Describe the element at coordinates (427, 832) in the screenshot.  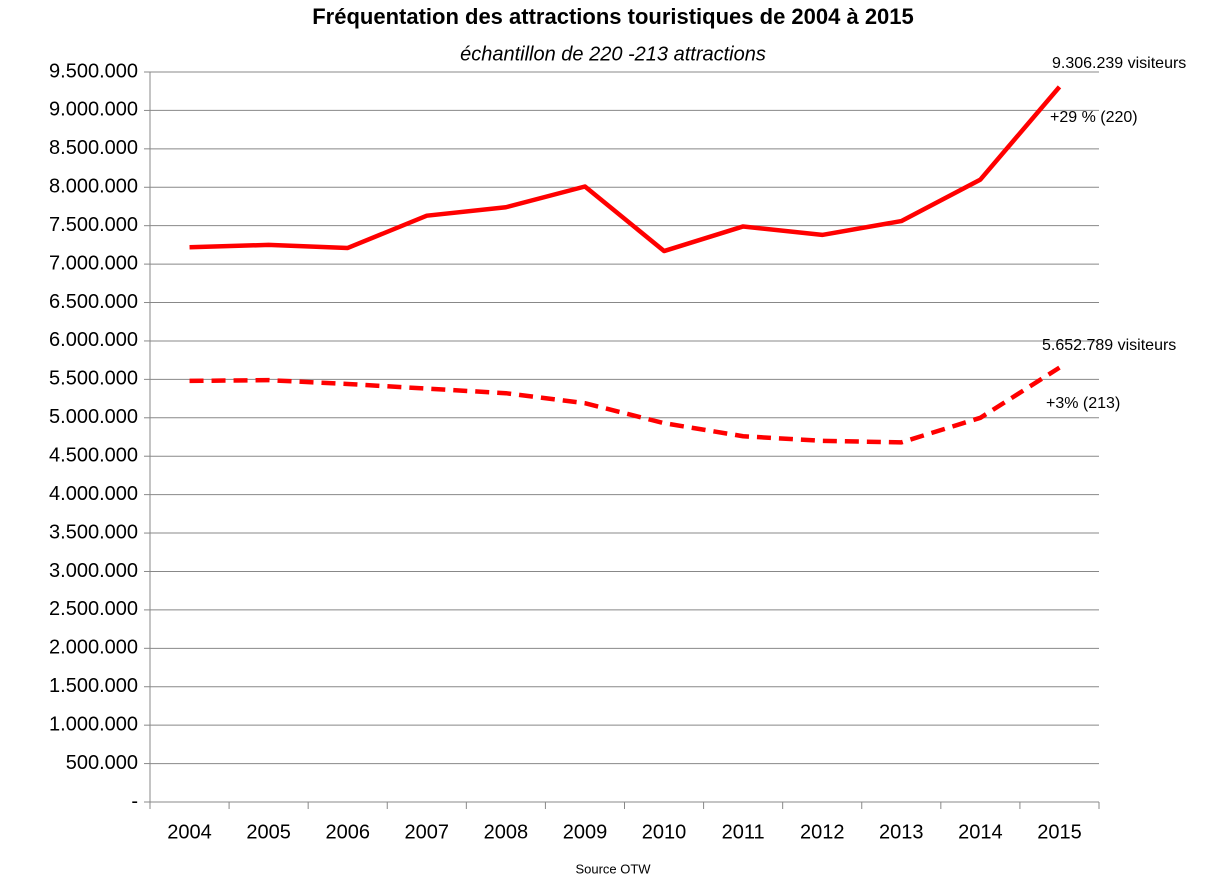
I see `x-tick-label: 2007` at that location.